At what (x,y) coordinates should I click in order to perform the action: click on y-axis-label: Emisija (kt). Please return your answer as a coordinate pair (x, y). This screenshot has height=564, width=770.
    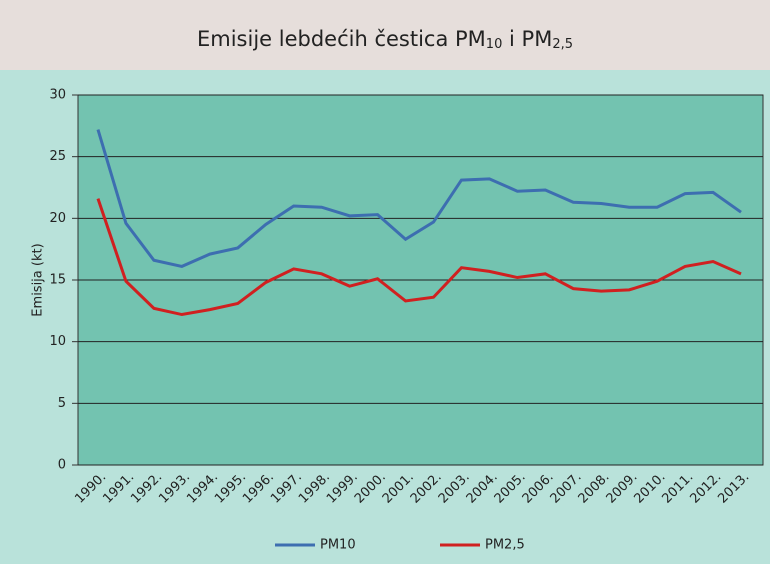
    Looking at the image, I should click on (38, 279).